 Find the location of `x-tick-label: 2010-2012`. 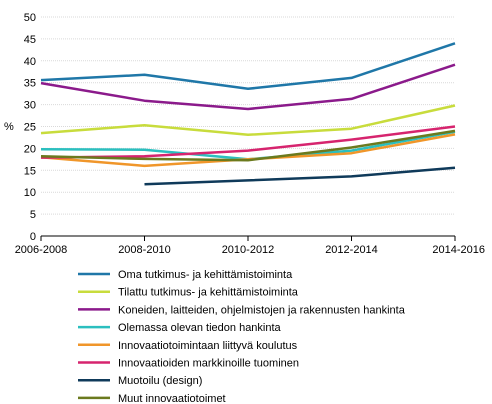

x-tick-label: 2010-2012 is located at coordinates (248, 250).